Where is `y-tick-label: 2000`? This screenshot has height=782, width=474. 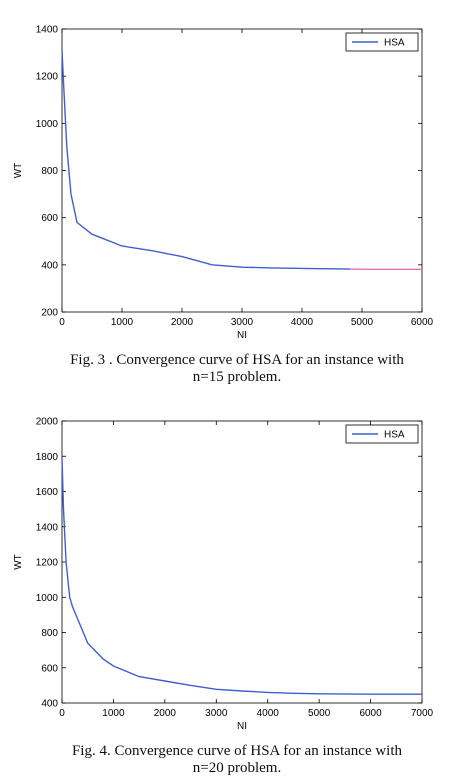
y-tick-label: 2000 is located at coordinates (47, 422).